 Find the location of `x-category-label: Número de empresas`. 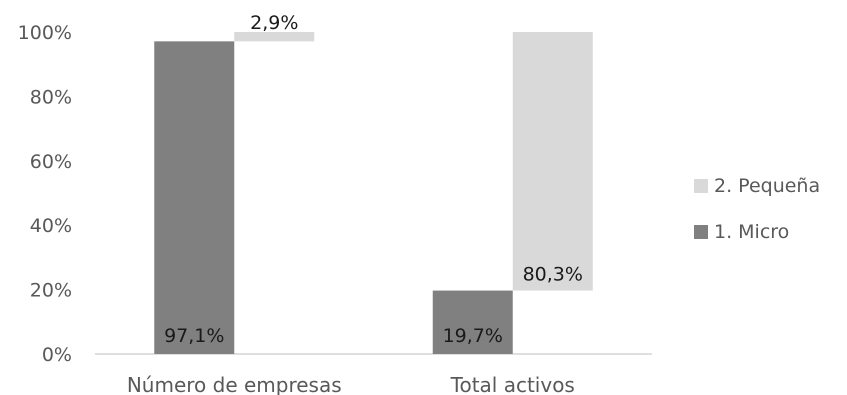

x-category-label: Número de empresas is located at coordinates (234, 384).